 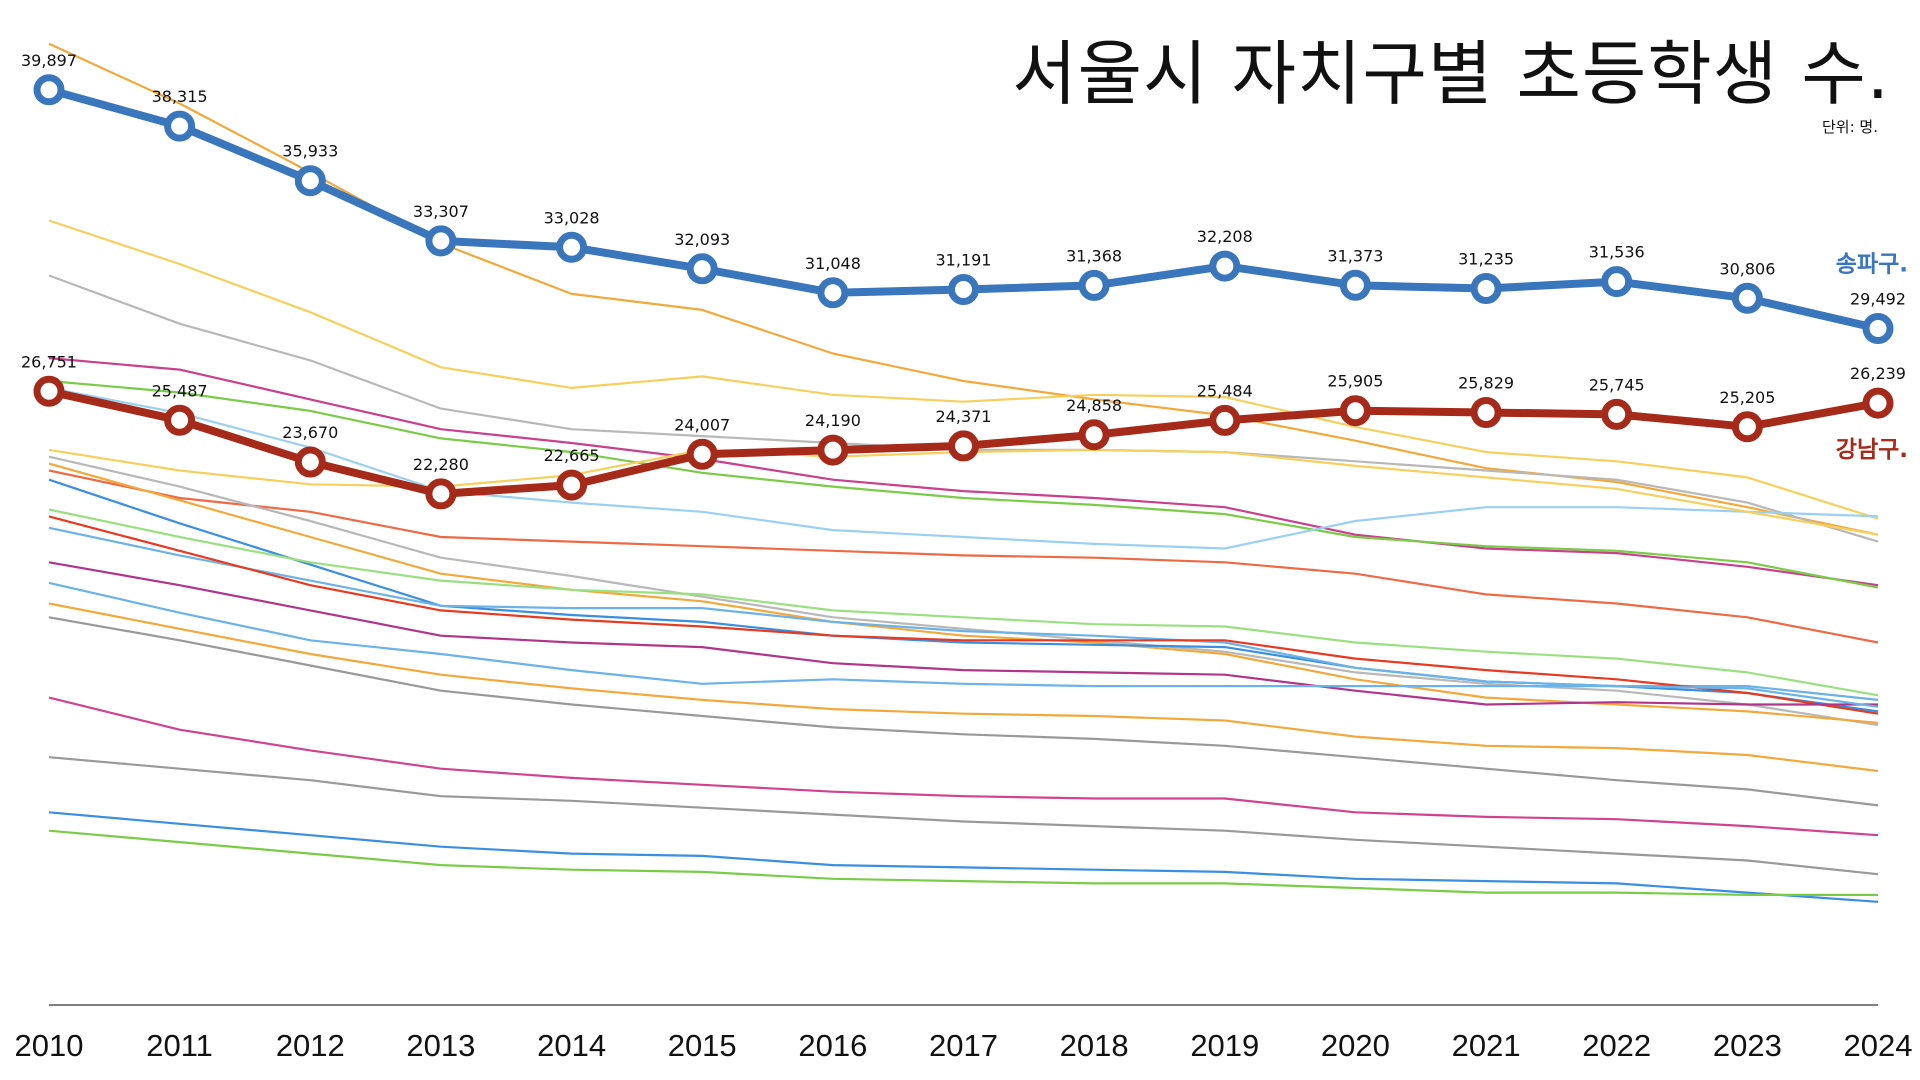 I want to click on gangnam-point-2023, so click(x=1747, y=427).